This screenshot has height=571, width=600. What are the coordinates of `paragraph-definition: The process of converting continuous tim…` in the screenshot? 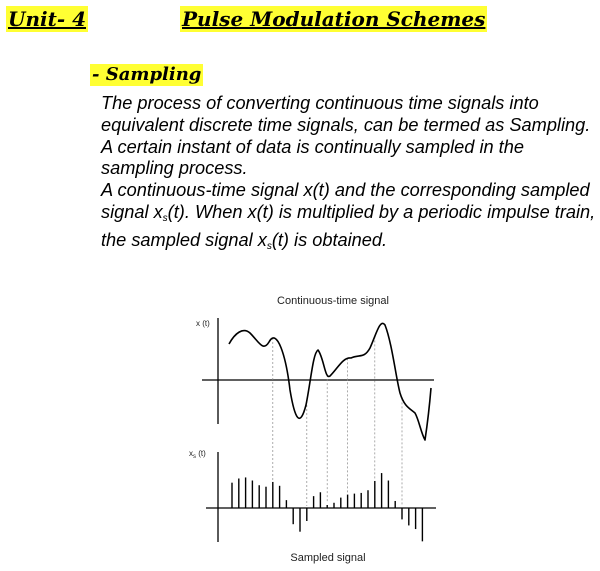 It's located at (346, 136).